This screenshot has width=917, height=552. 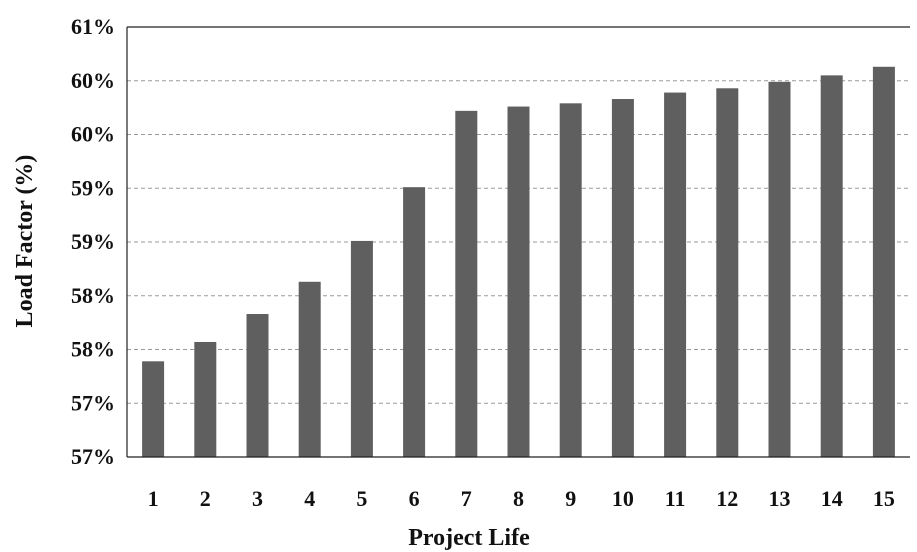 I want to click on x-tick-label: 13, so click(x=780, y=498).